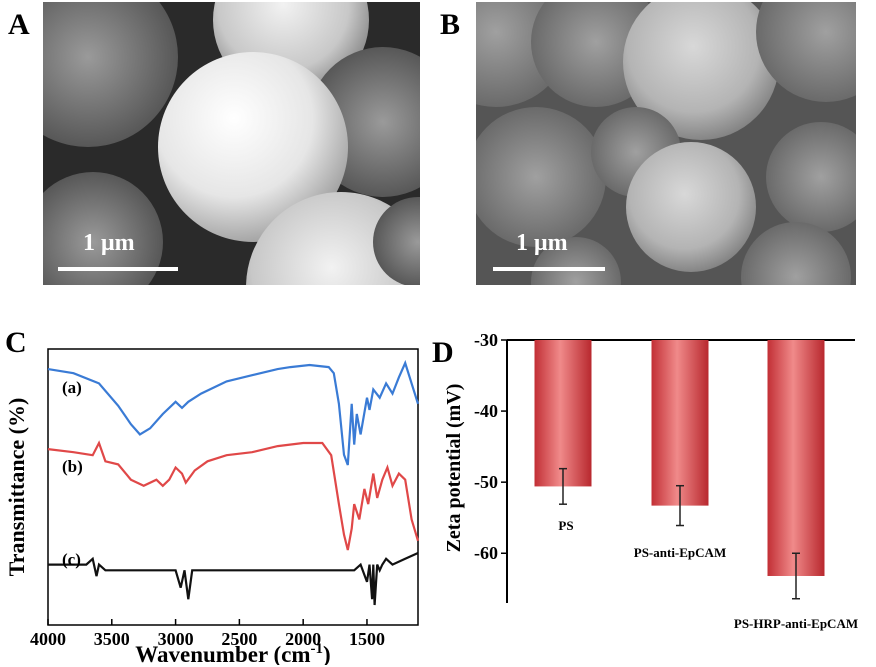 The image size is (876, 667). Describe the element at coordinates (112, 639) in the screenshot. I see `x-tick-label: 3500` at that location.